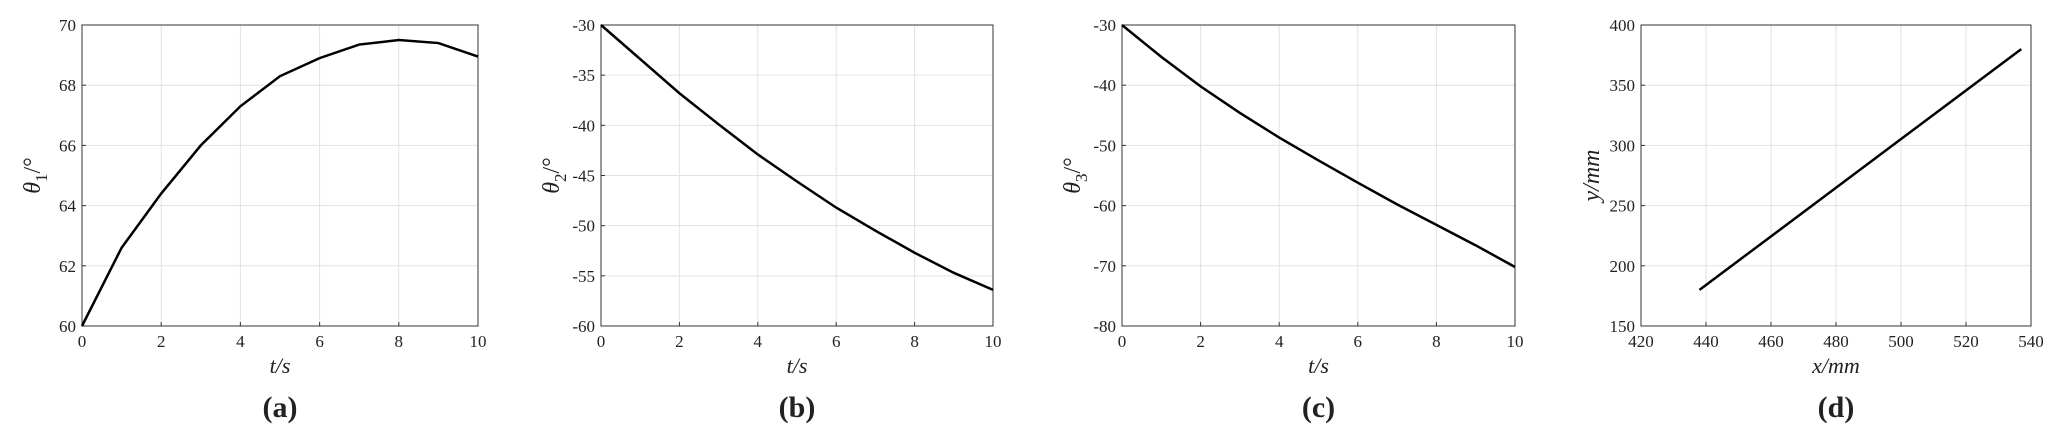 The width and height of the screenshot is (2067, 443). I want to click on y-label-subscript: 1, so click(41, 177).